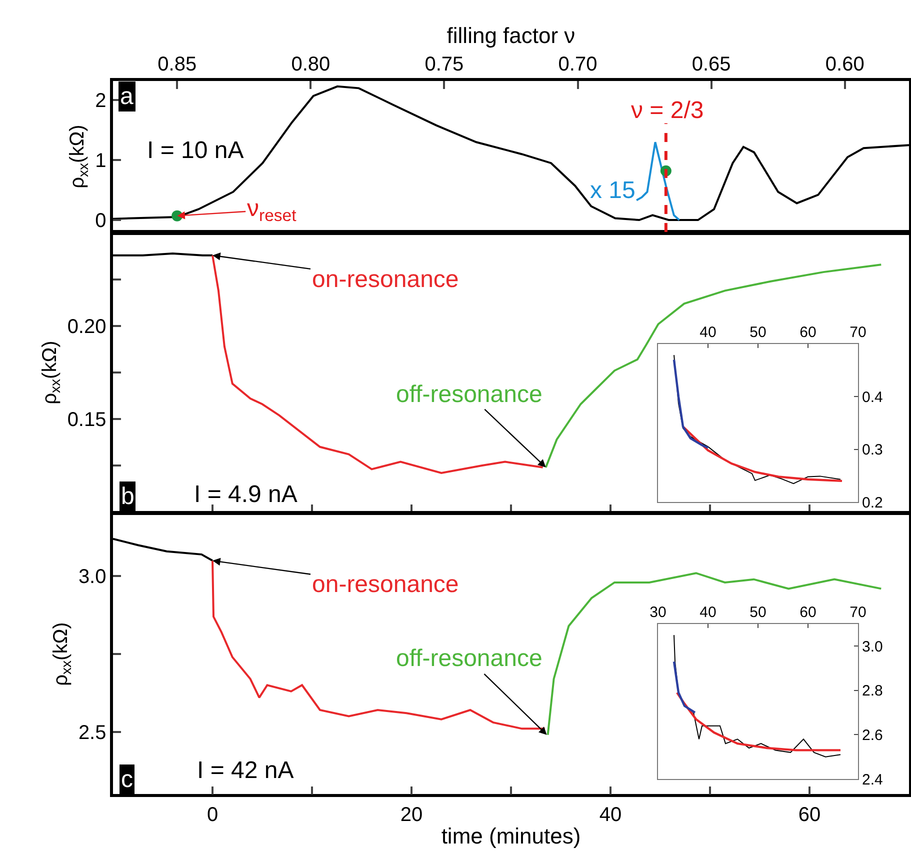 Image resolution: width=911 pixels, height=864 pixels. Describe the element at coordinates (872, 779) in the screenshot. I see `y-tick-label: 2.4` at that location.